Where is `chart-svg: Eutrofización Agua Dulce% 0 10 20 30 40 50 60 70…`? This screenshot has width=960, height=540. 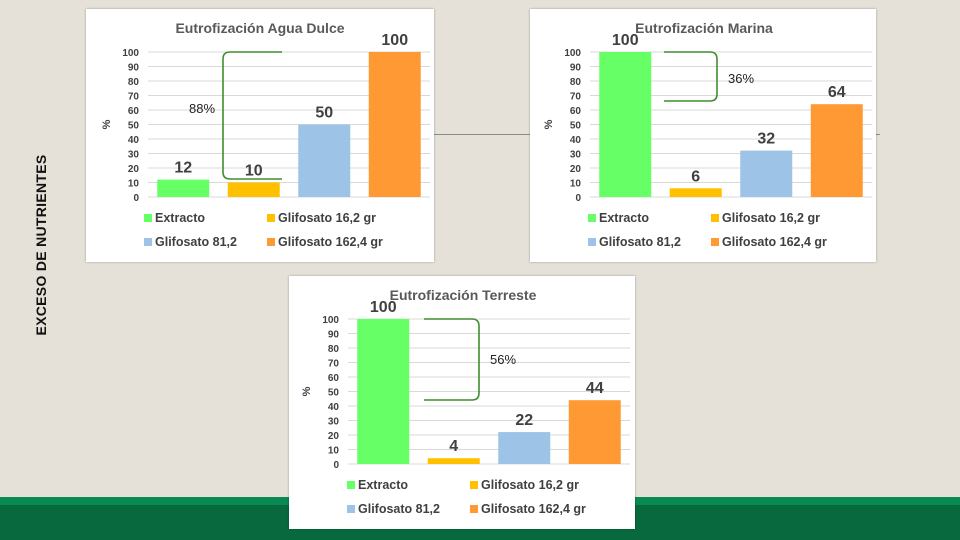
chart-svg: Eutrofización Agua Dulce% 0 10 20 30 40 50 60 70… is located at coordinates (265, 134).